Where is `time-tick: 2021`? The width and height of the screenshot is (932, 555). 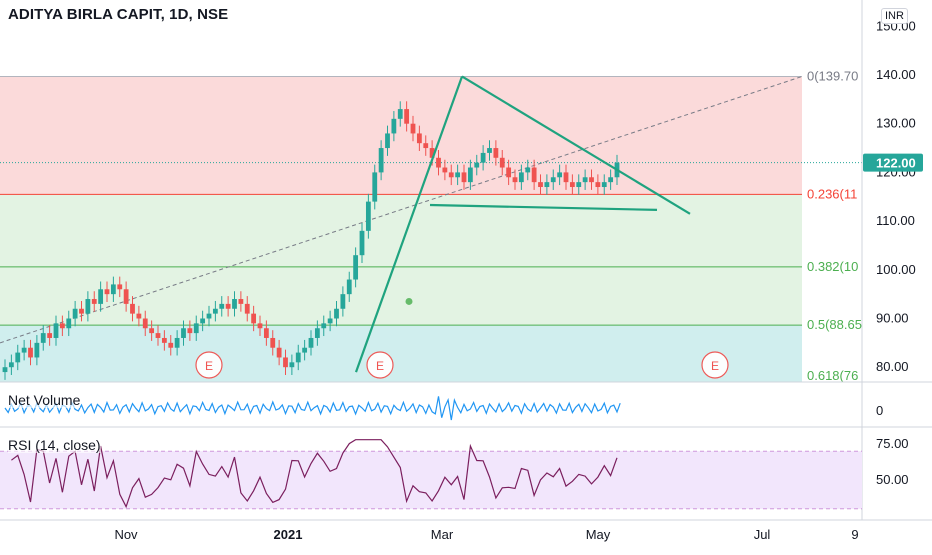 time-tick: 2021 is located at coordinates (288, 534).